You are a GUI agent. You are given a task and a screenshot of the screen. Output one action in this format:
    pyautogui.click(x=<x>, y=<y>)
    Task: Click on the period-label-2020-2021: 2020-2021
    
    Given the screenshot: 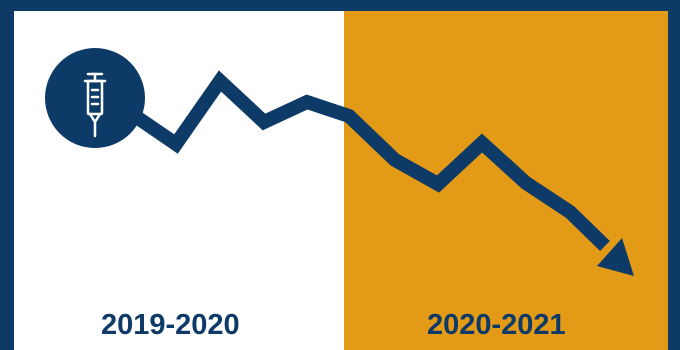 What is the action you would take?
    pyautogui.click(x=496, y=325)
    